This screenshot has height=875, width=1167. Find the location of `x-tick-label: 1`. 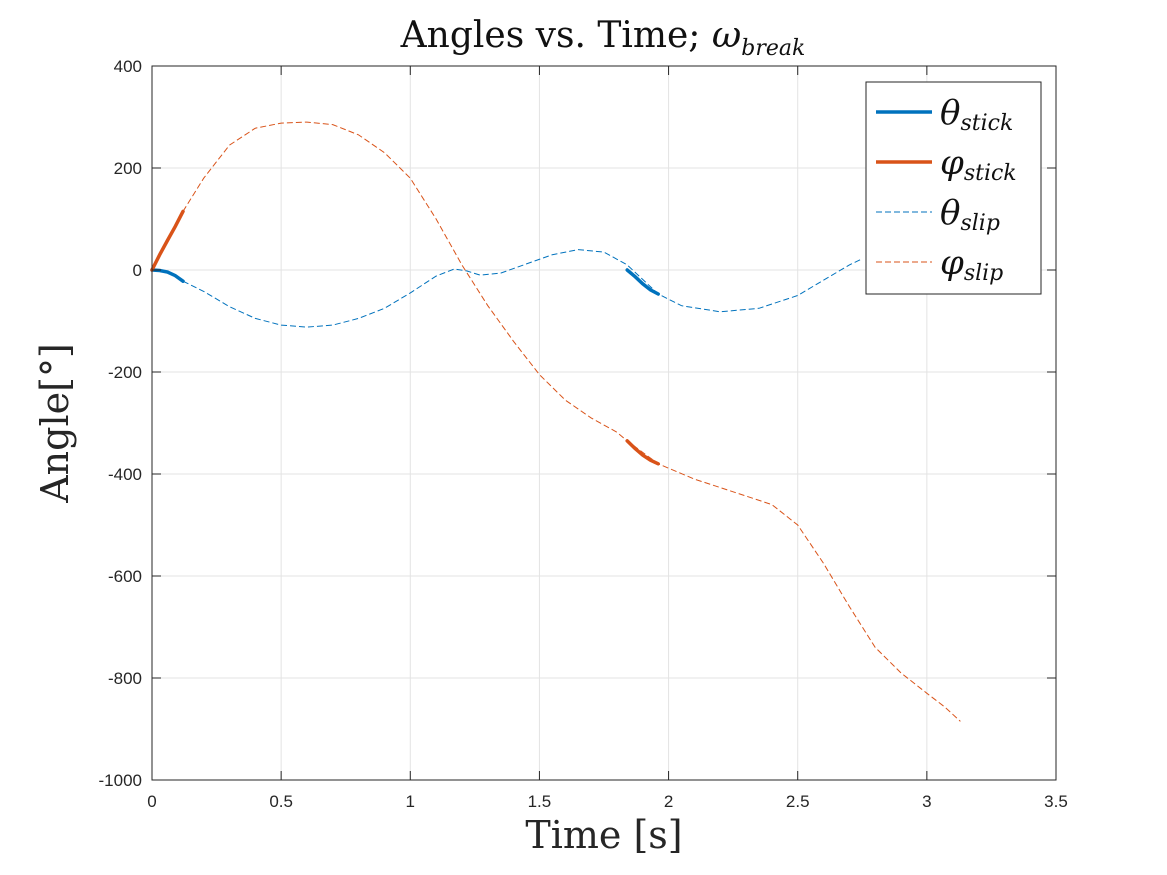

x-tick-label: 1 is located at coordinates (410, 801).